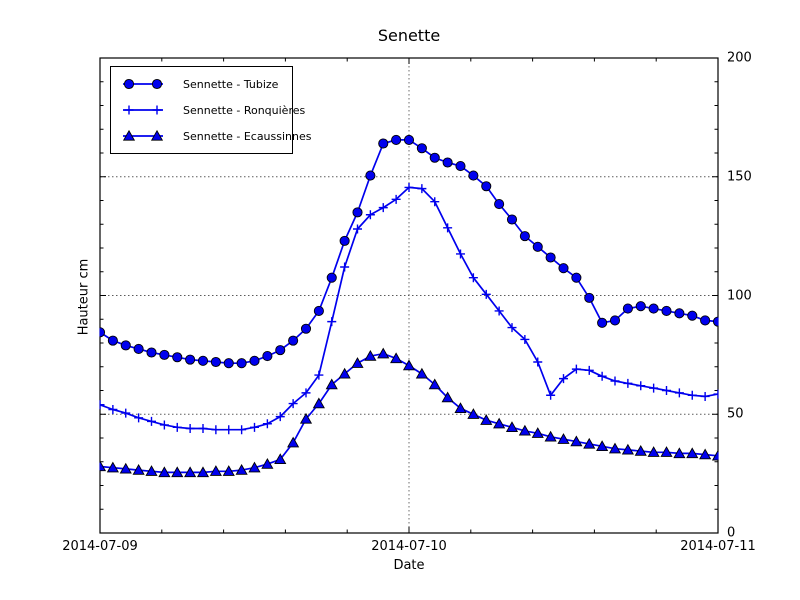 This screenshot has width=800, height=600. What do you see at coordinates (409, 35) in the screenshot?
I see `chart-title: Senette` at bounding box center [409, 35].